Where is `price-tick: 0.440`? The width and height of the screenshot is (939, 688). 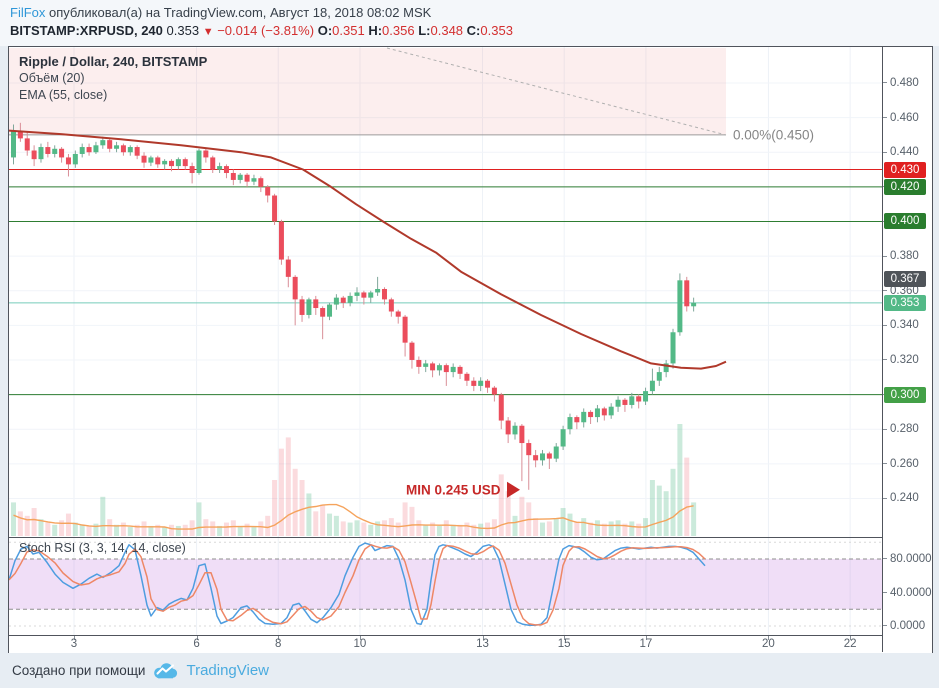 price-tick: 0.440 is located at coordinates (901, 152).